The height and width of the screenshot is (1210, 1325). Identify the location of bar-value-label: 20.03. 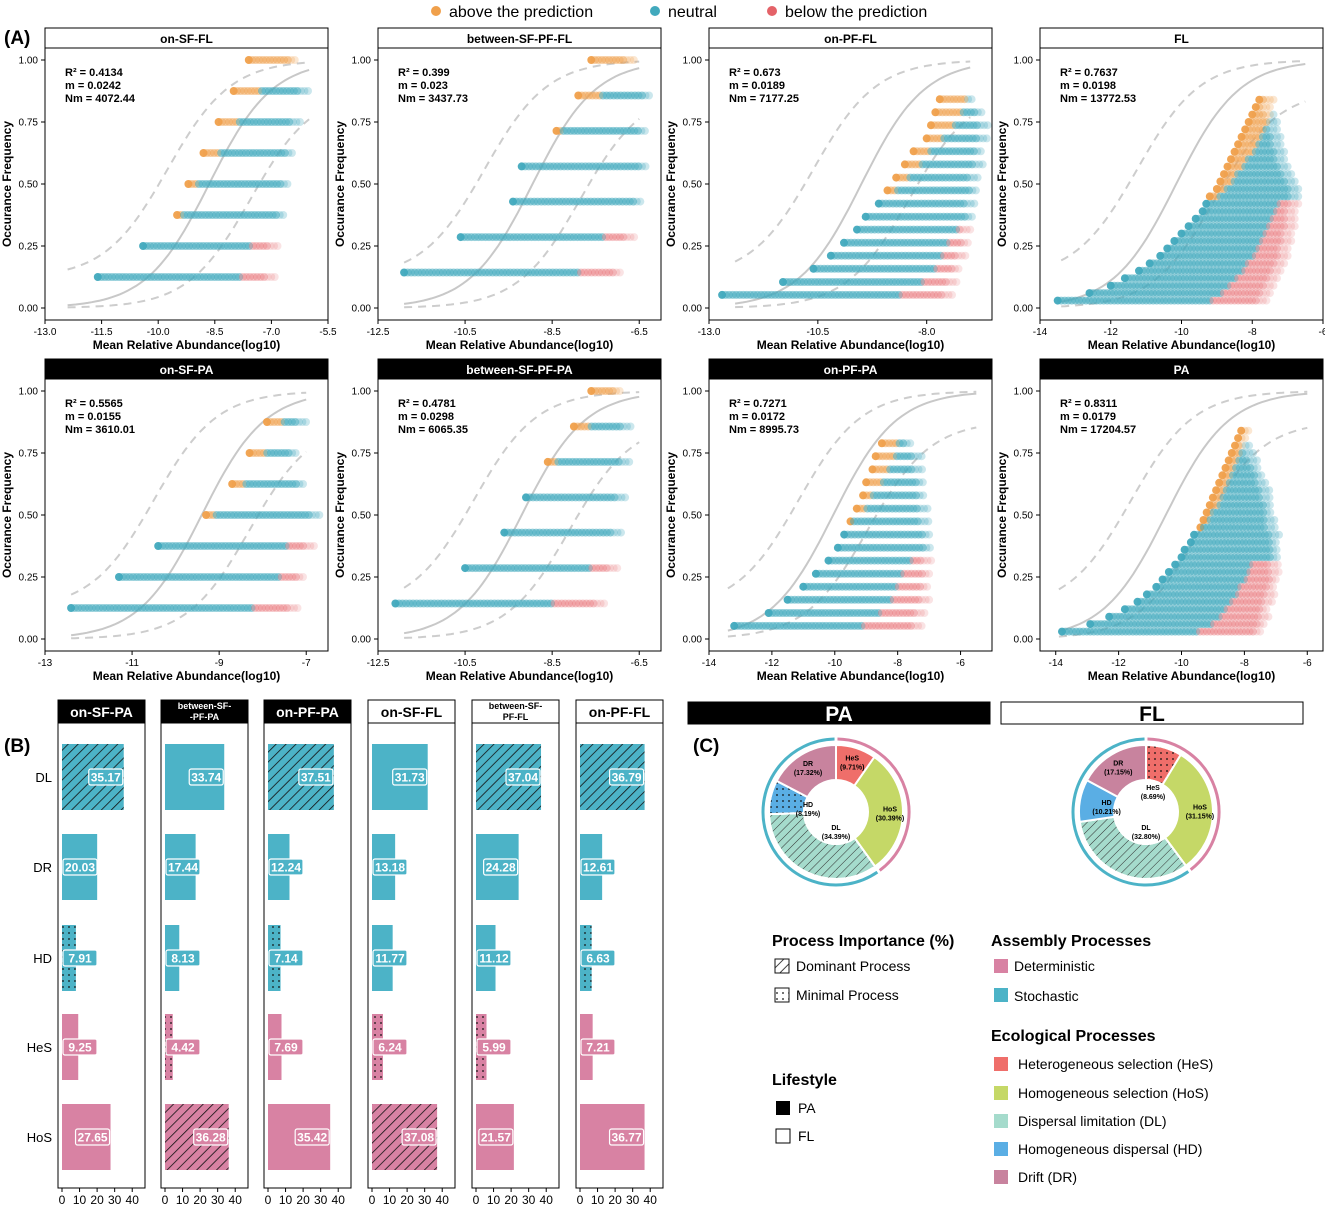
(80, 868).